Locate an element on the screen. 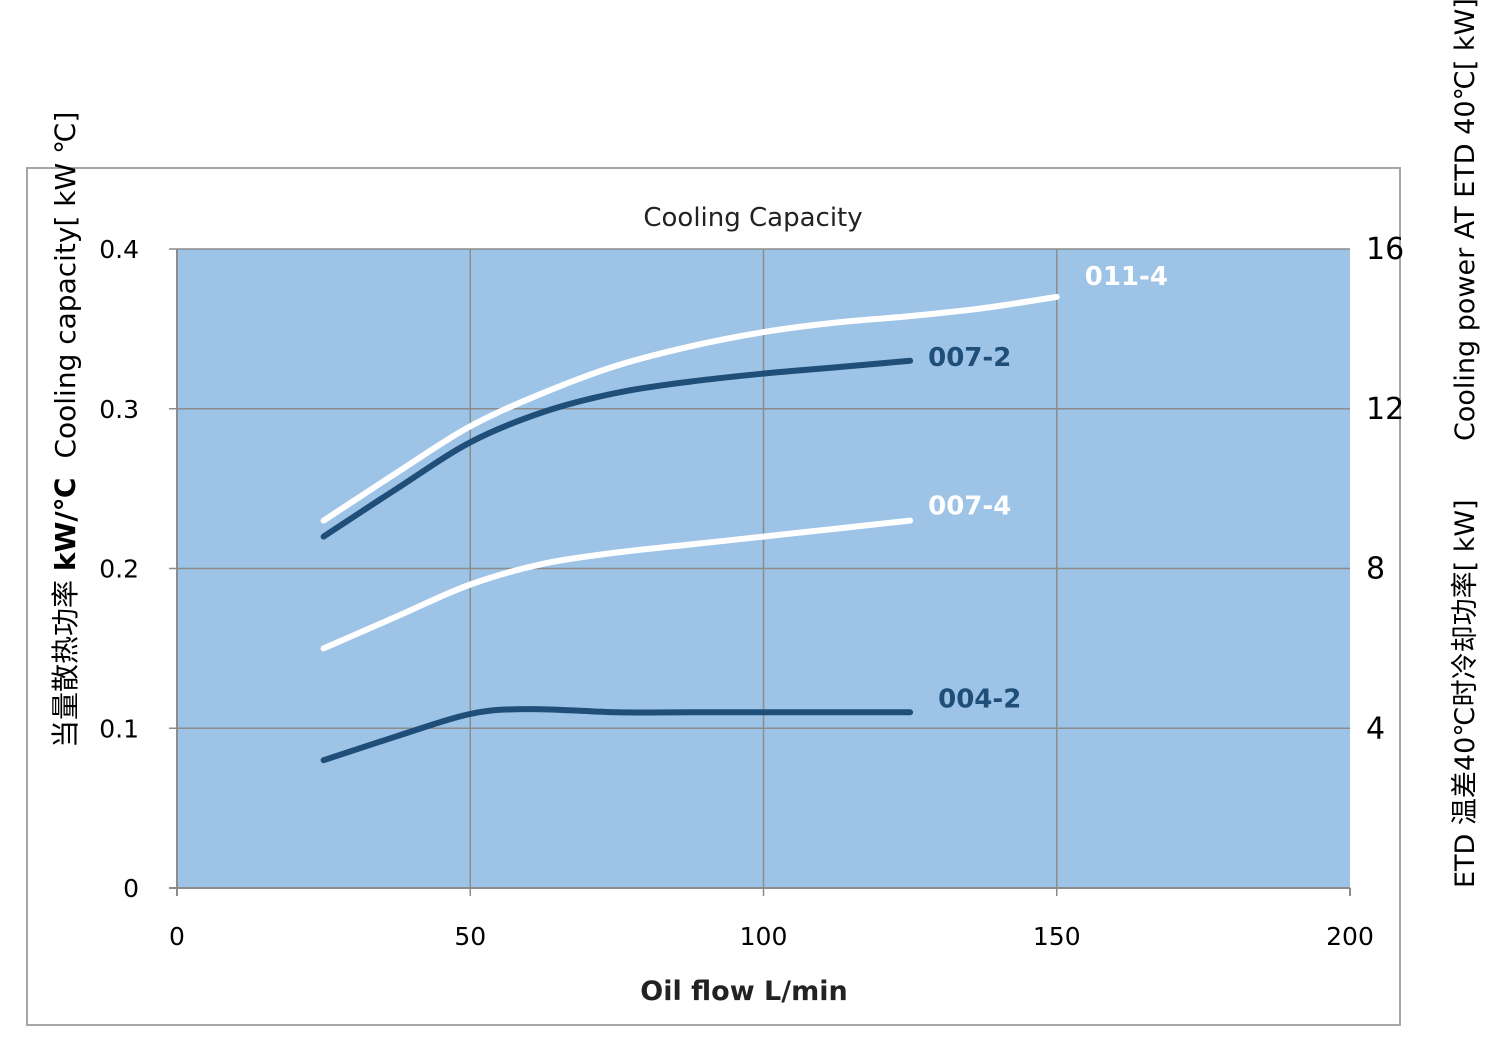 The height and width of the screenshot is (1048, 1505). y-axis-label-en: Cooling capacity[ kW ℃] is located at coordinates (65, 285).